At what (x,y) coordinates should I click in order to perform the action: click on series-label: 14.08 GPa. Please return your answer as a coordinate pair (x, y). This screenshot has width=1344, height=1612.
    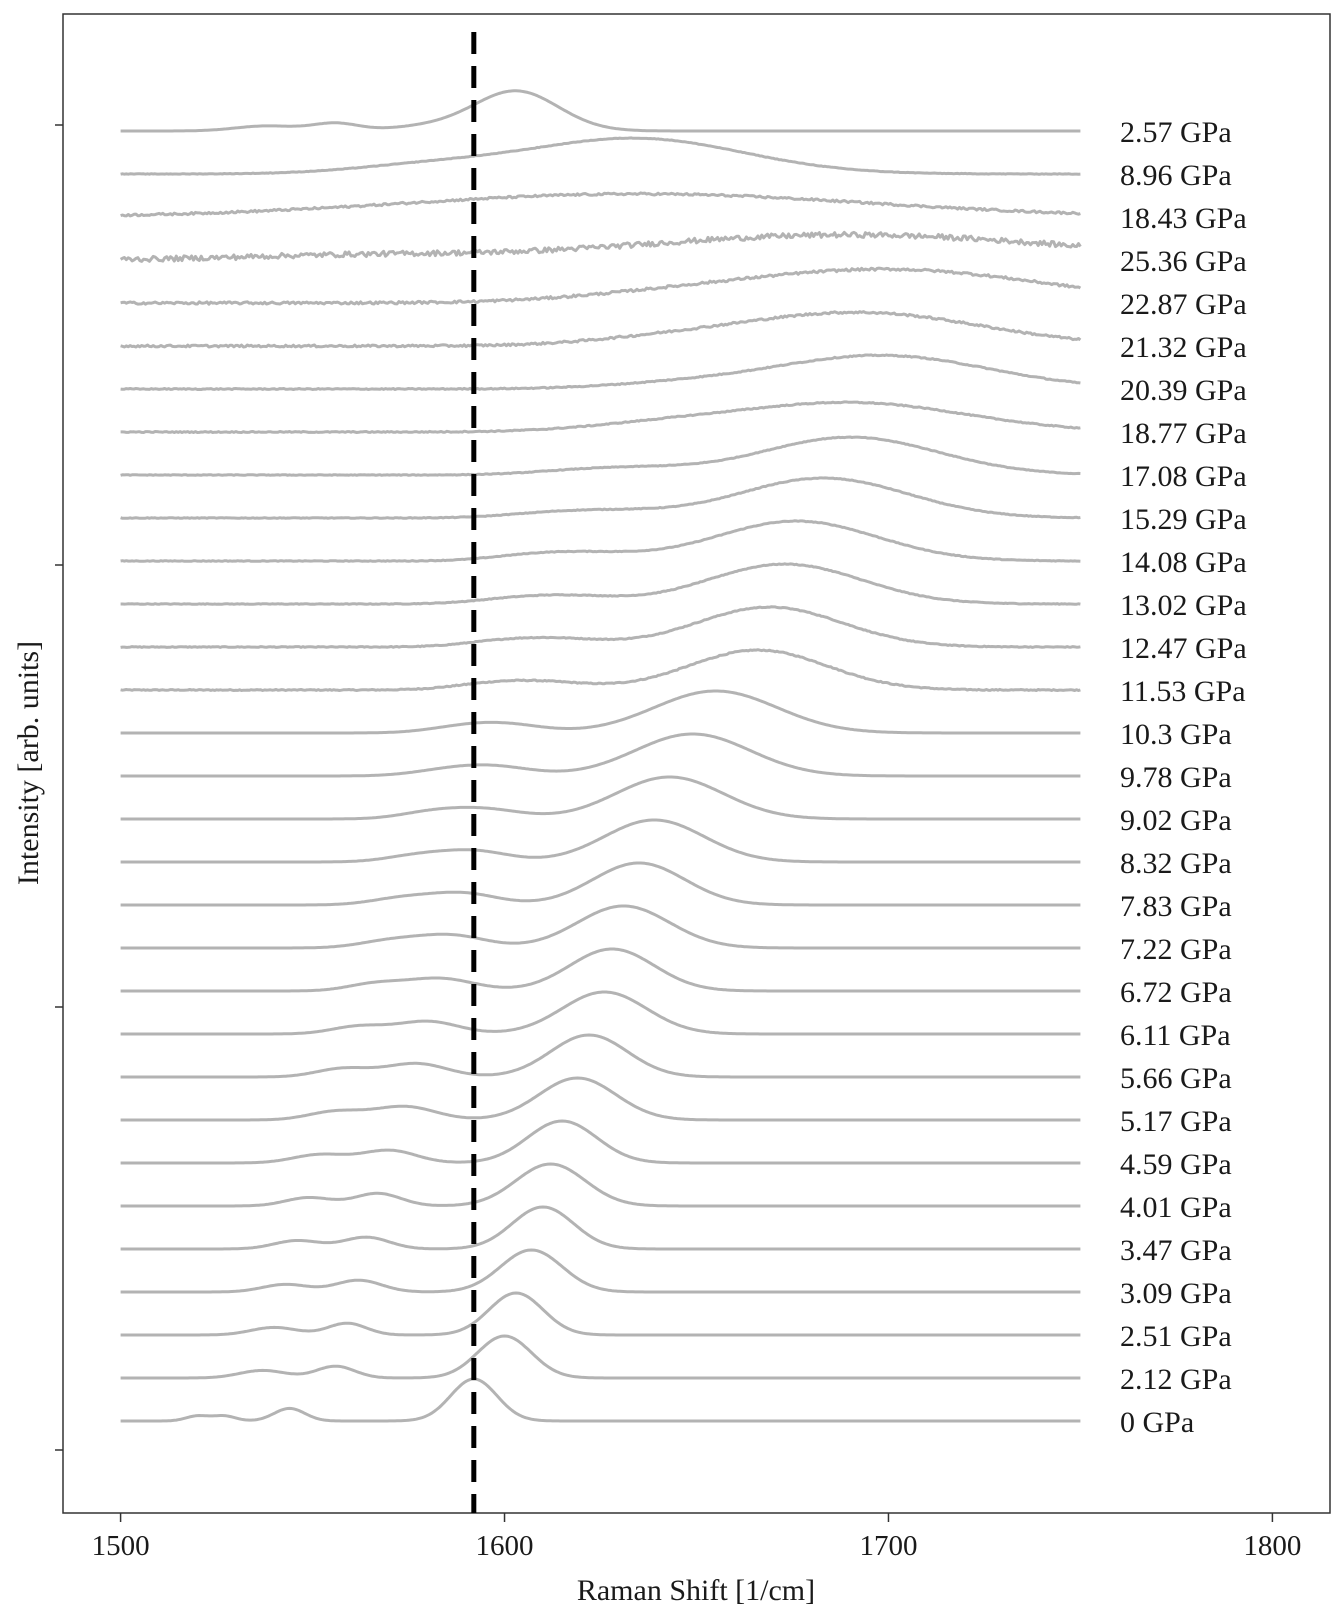
    Looking at the image, I should click on (1183, 562).